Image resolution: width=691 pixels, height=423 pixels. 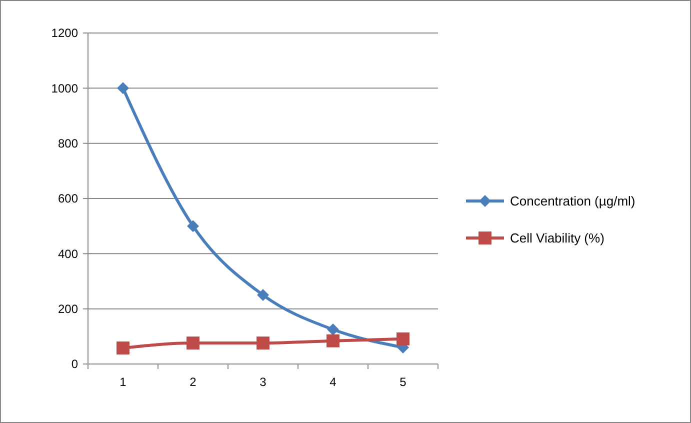 I want to click on x-tick-label: 3, so click(x=263, y=382).